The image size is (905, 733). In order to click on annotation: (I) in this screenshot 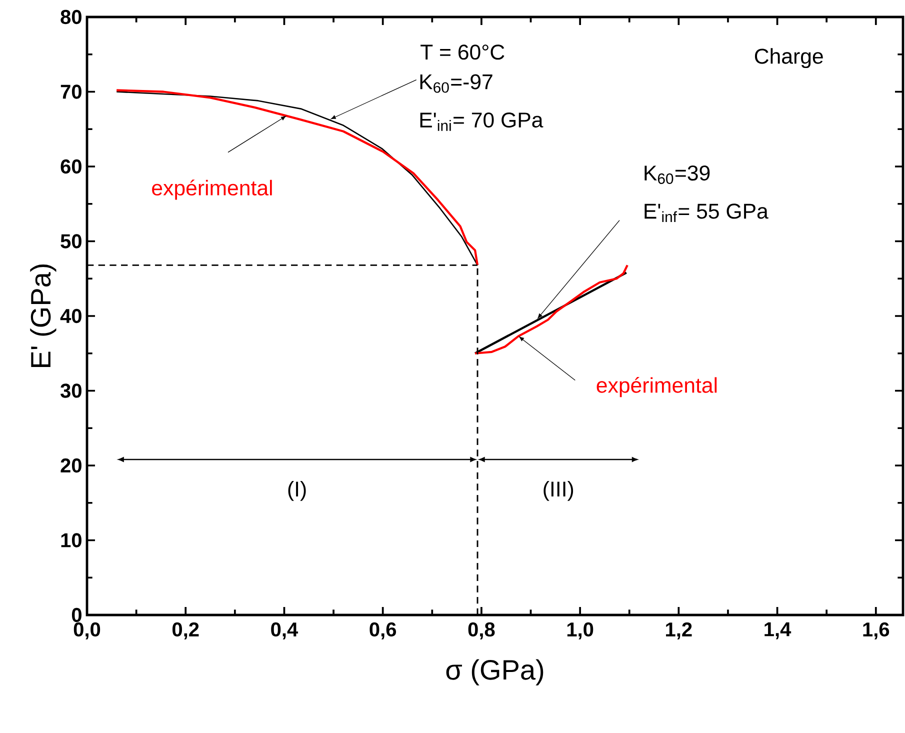, I will do `click(297, 490)`.